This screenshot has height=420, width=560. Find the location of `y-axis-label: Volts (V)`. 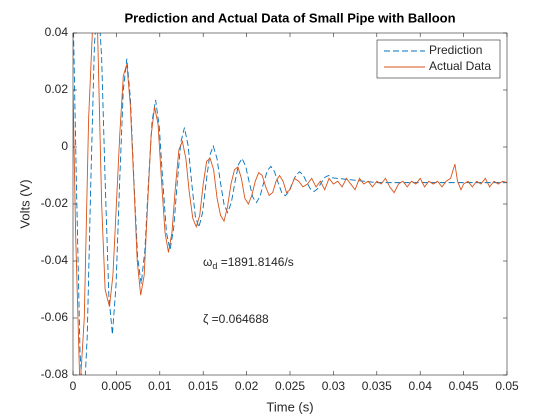

y-axis-label: Volts (V) is located at coordinates (24, 203).